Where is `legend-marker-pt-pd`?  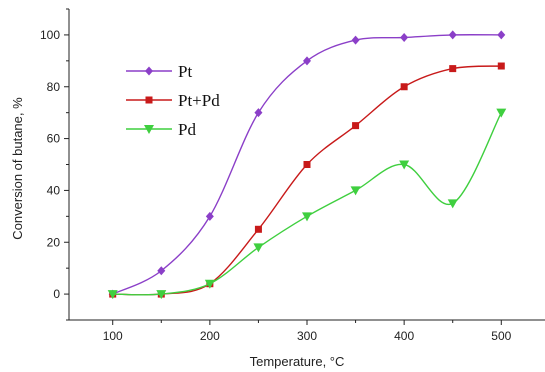
legend-marker-pt-pd is located at coordinates (149, 100).